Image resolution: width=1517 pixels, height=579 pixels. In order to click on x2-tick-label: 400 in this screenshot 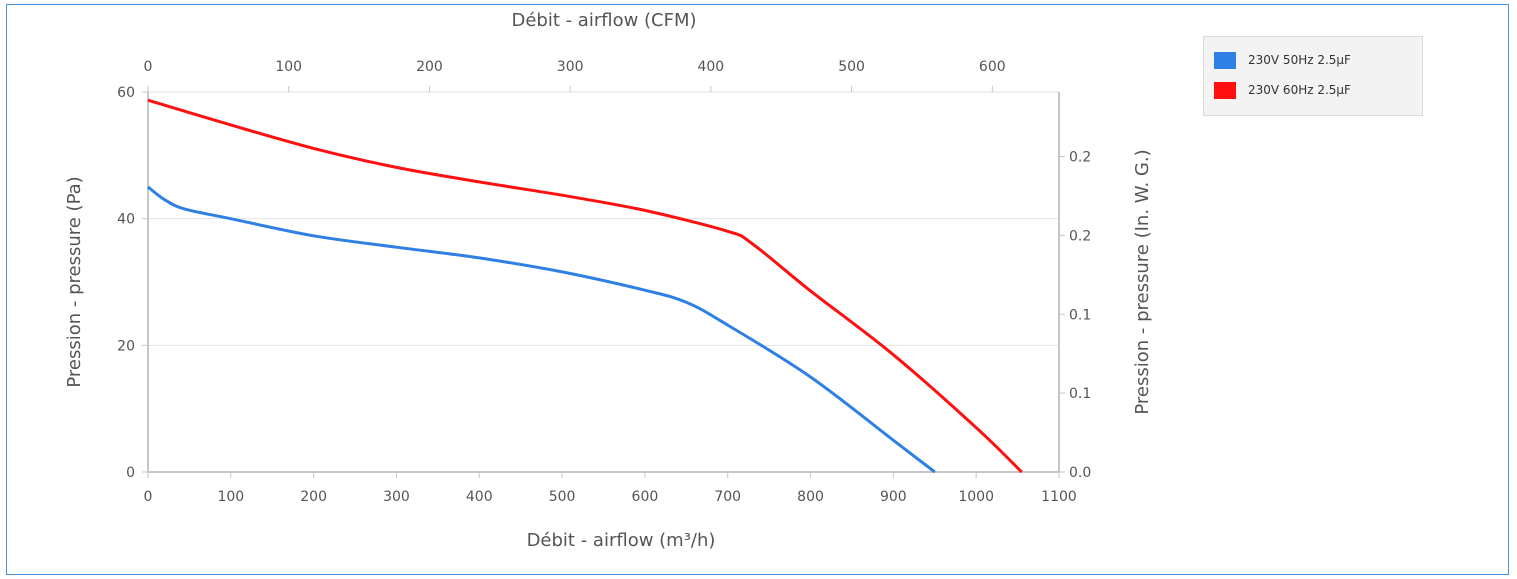, I will do `click(710, 67)`.